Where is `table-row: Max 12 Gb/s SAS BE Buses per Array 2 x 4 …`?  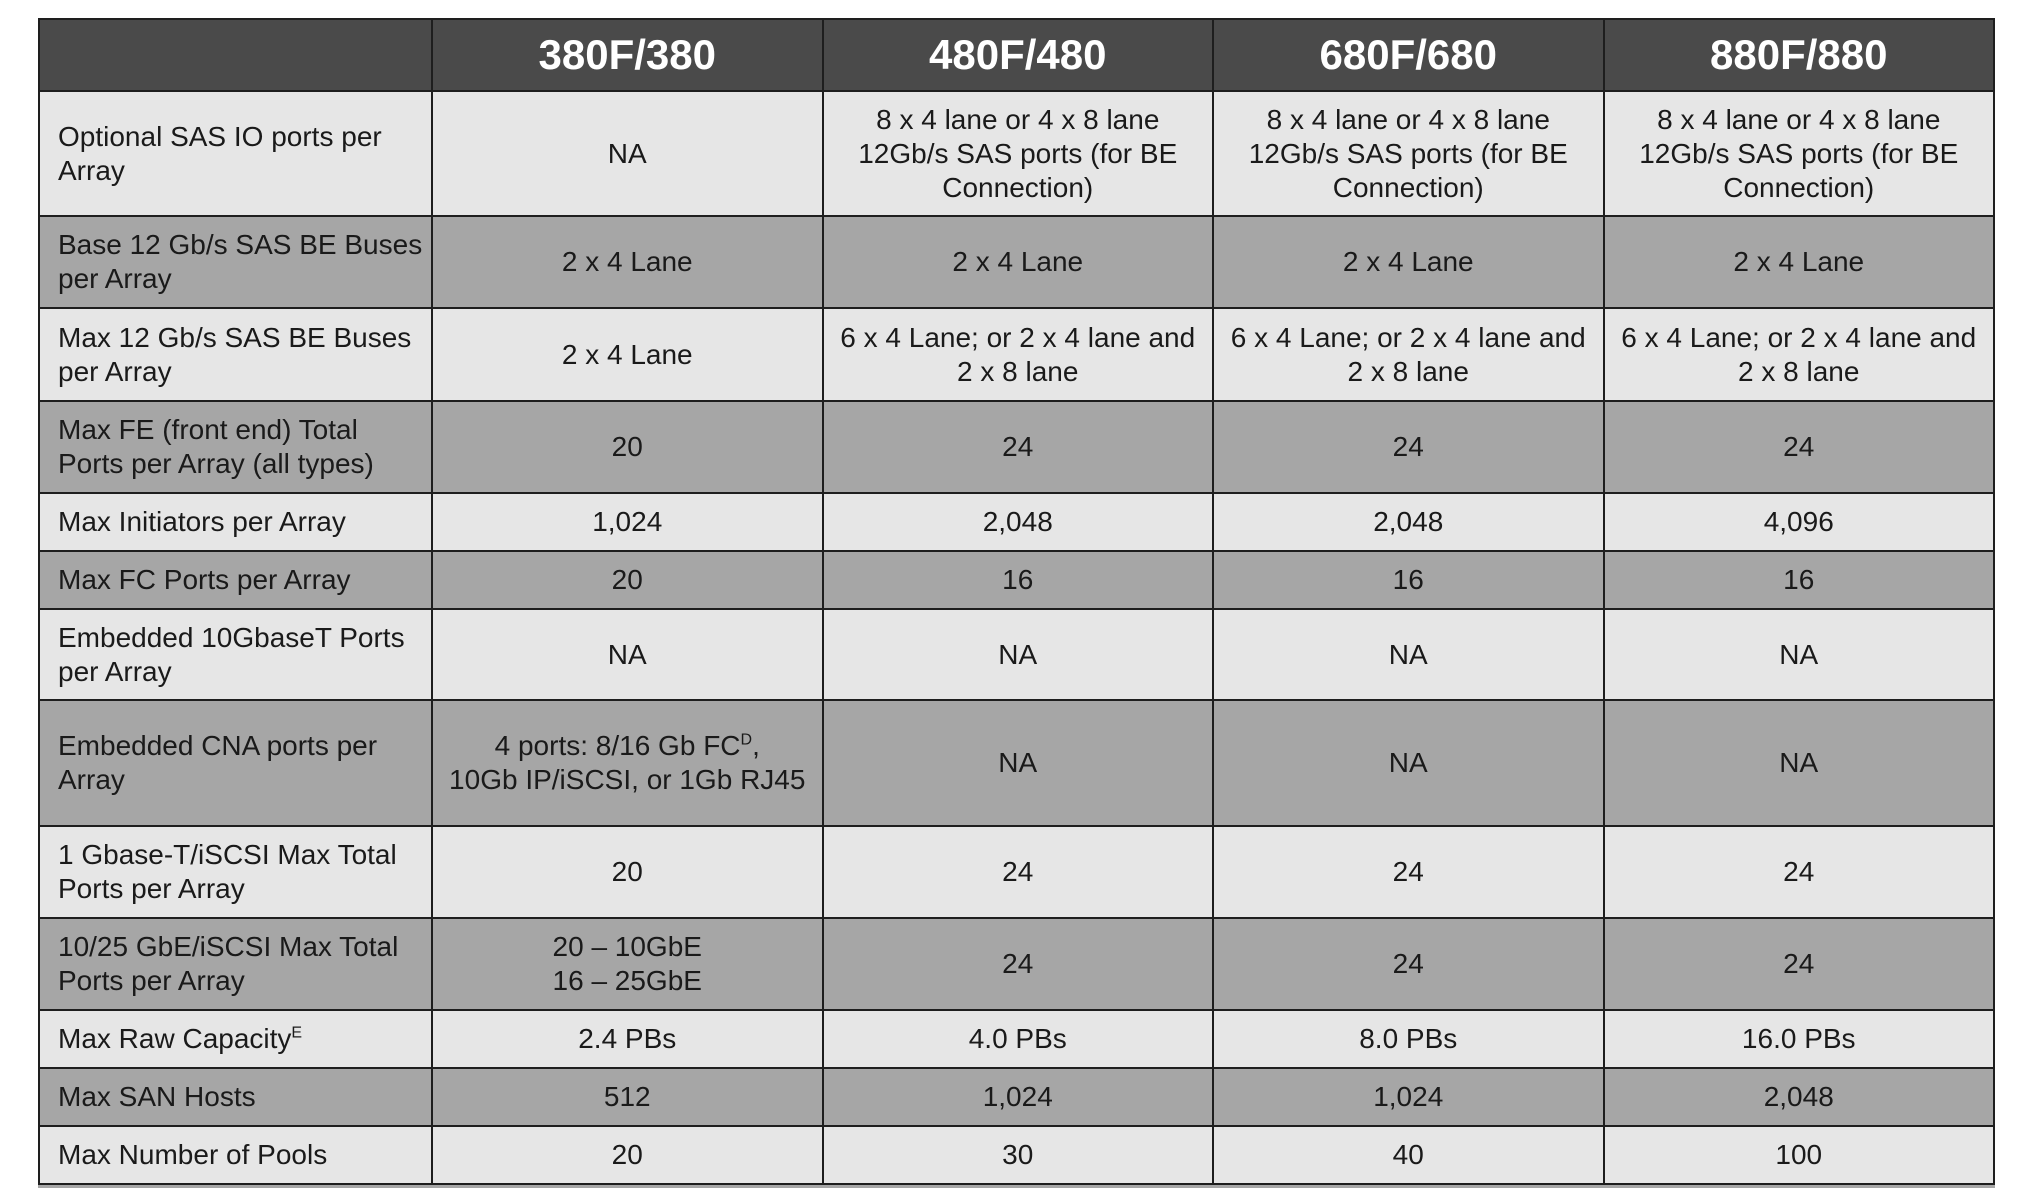
table-row: Max 12 Gb/s SAS BE Buses per Array 2 x 4 … is located at coordinates (1016, 354).